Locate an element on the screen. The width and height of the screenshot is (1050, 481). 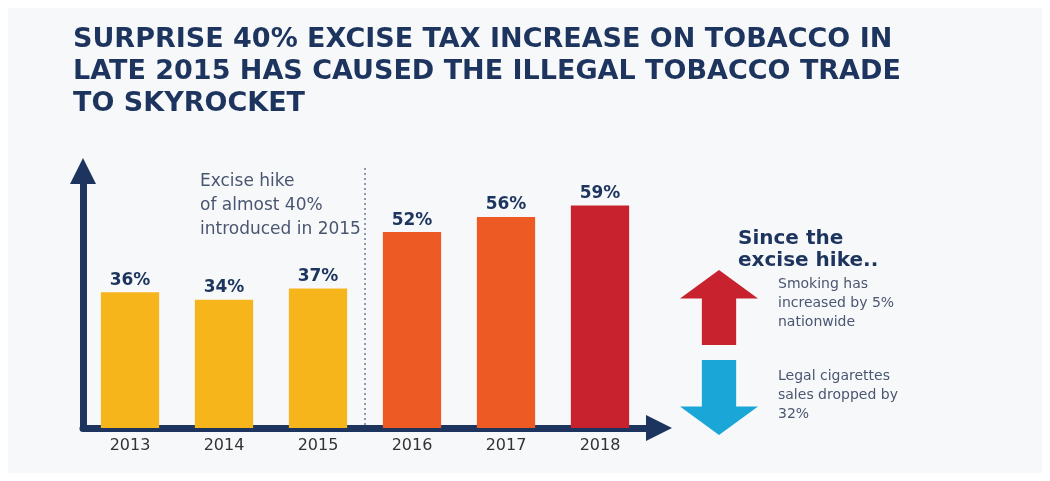
text: Legal cigarettes sales dropped by 32% is located at coordinates (838, 394).